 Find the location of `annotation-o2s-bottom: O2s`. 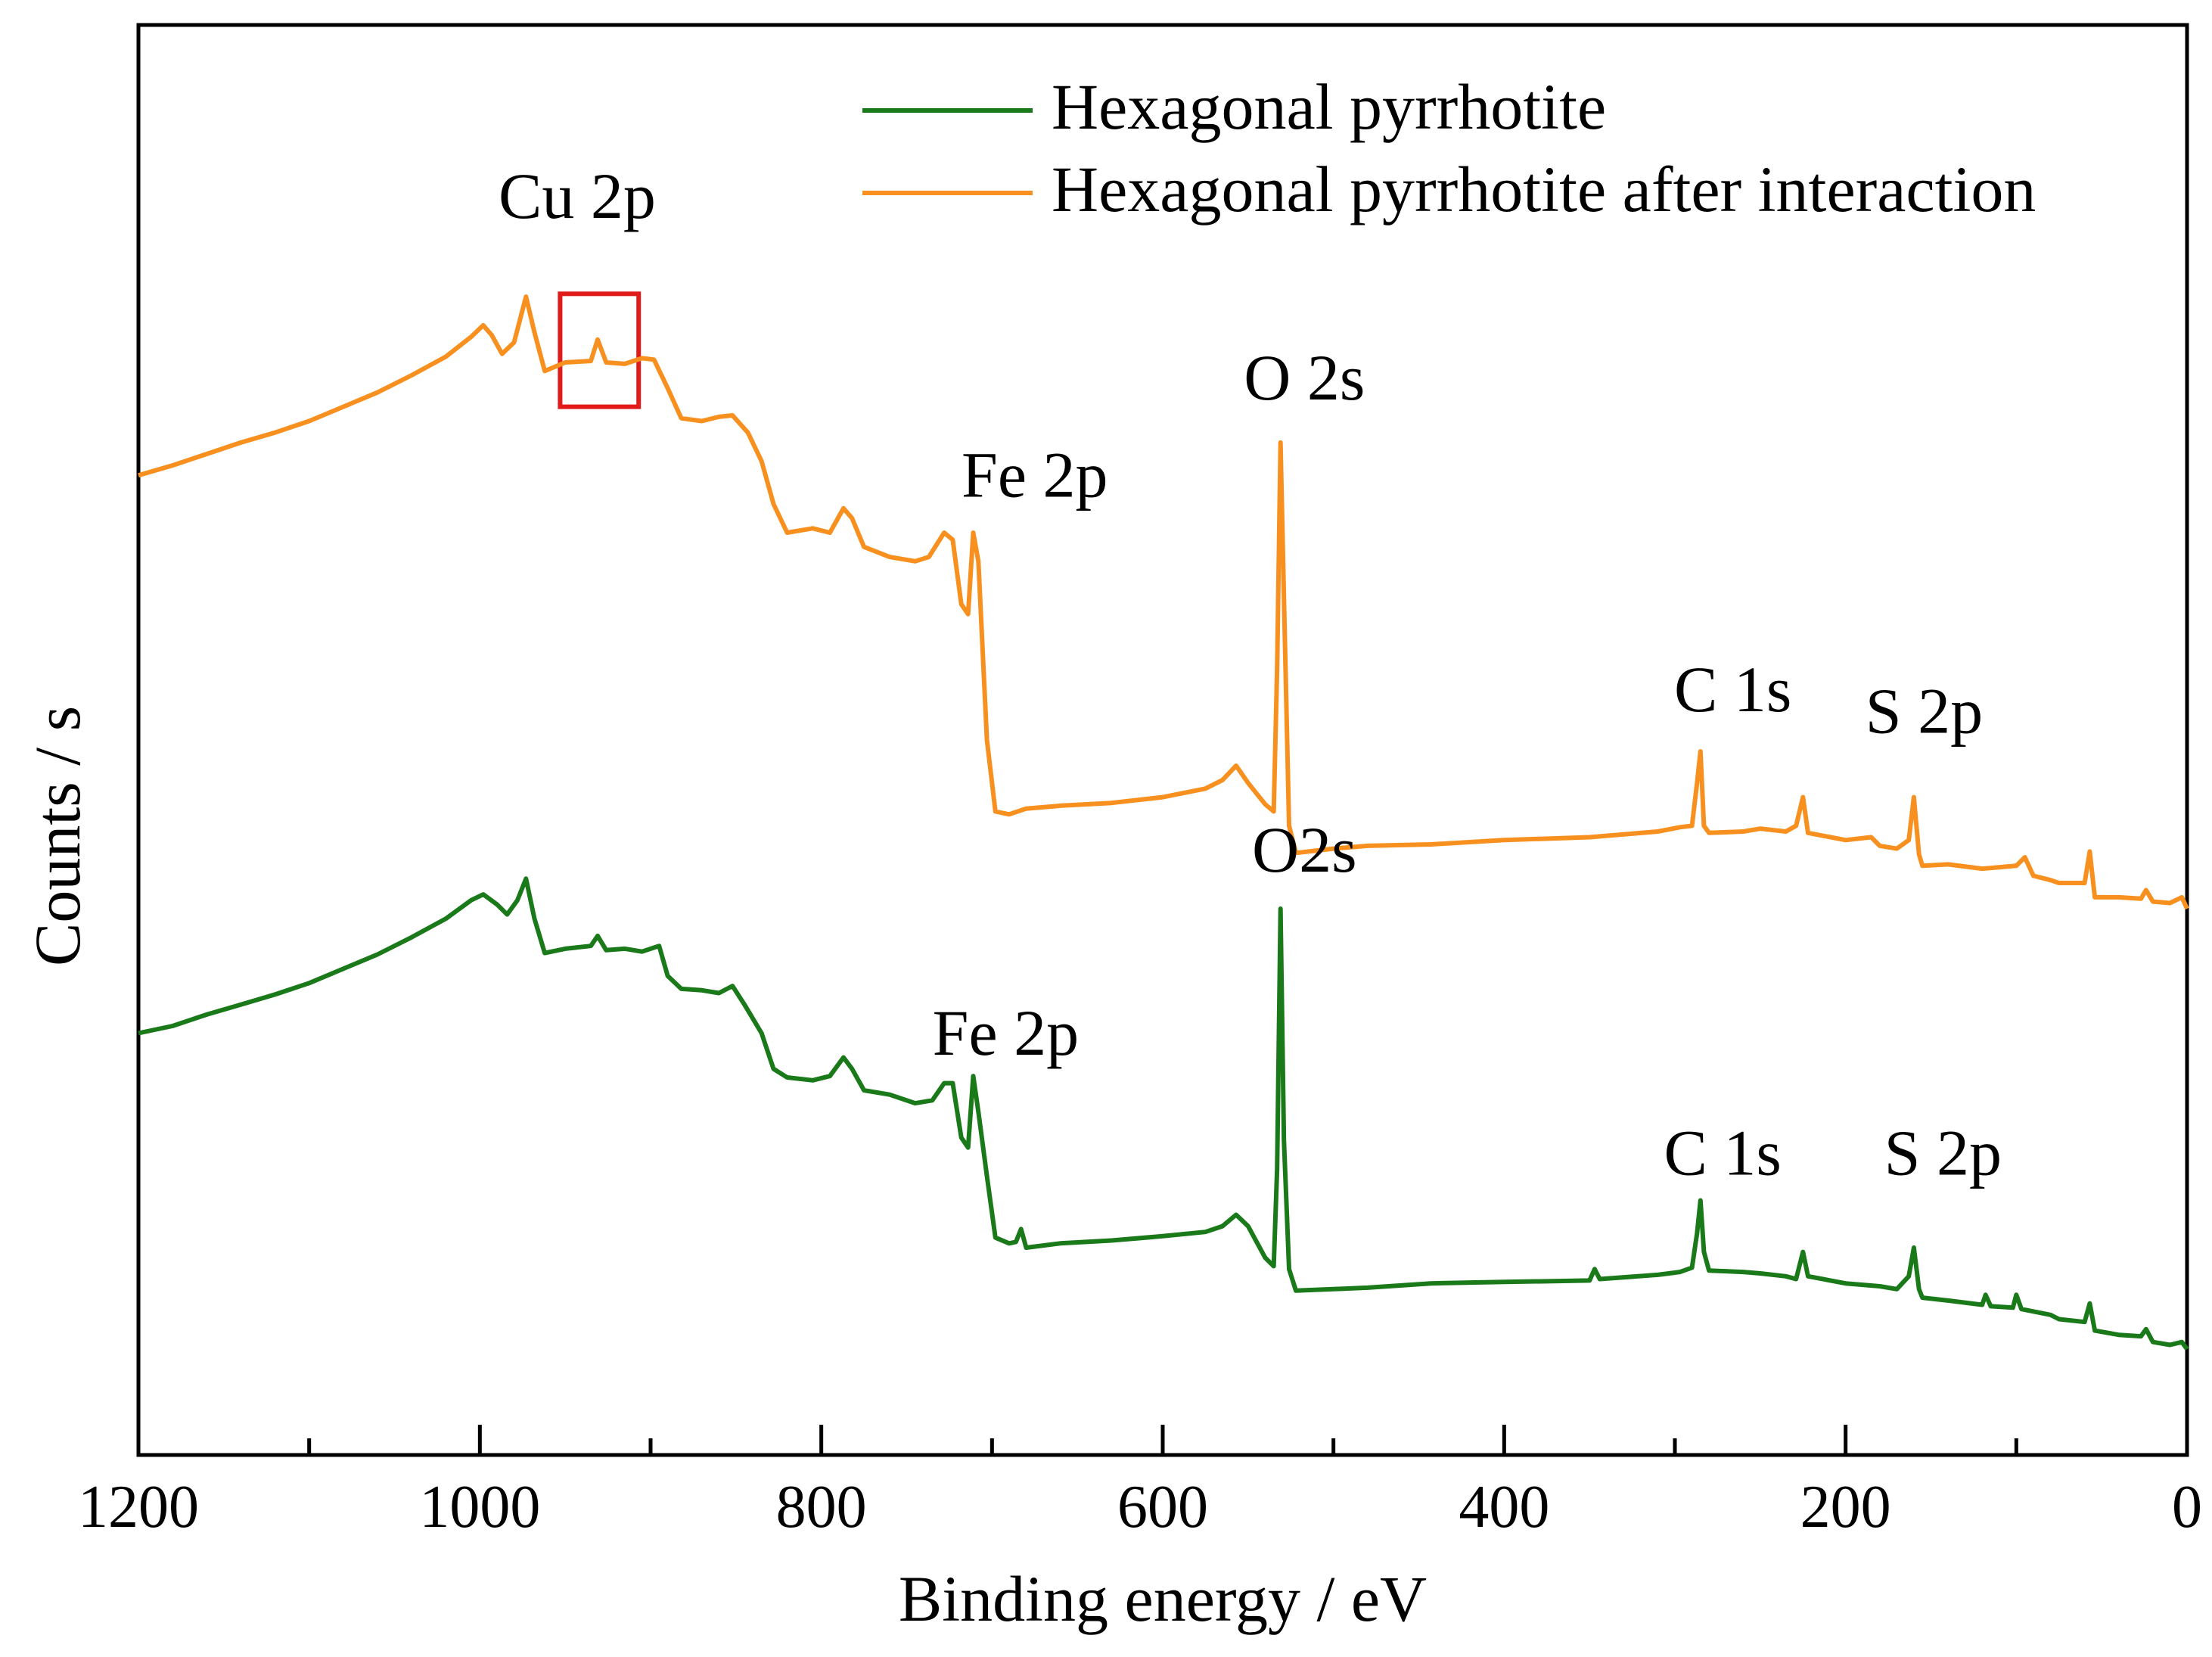

annotation-o2s-bottom: O2s is located at coordinates (1304, 849).